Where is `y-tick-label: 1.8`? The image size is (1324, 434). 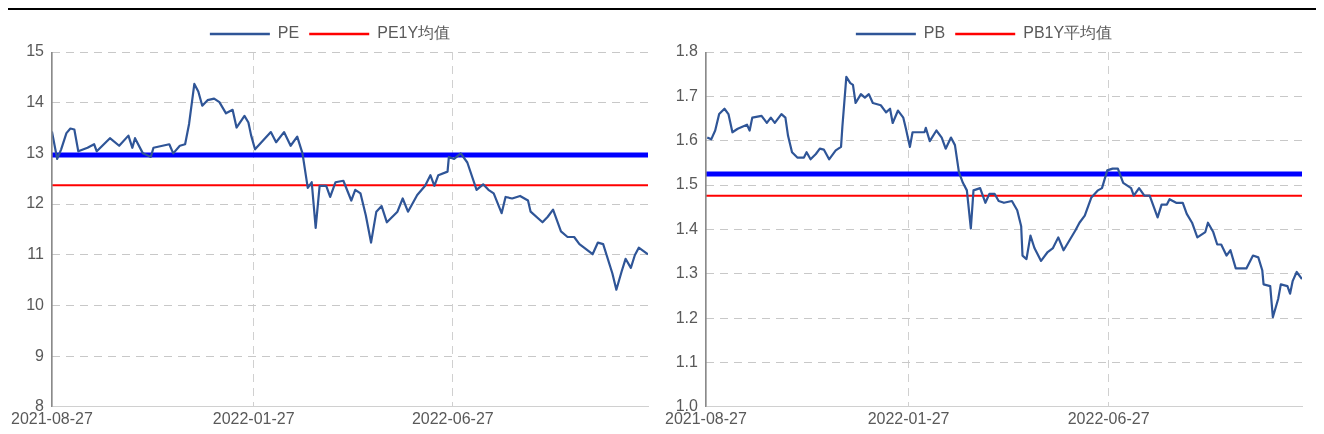 y-tick-label: 1.8 is located at coordinates (687, 51).